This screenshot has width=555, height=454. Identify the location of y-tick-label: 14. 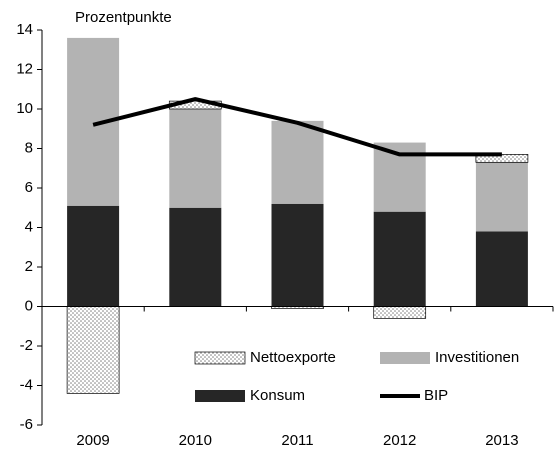
(24, 29).